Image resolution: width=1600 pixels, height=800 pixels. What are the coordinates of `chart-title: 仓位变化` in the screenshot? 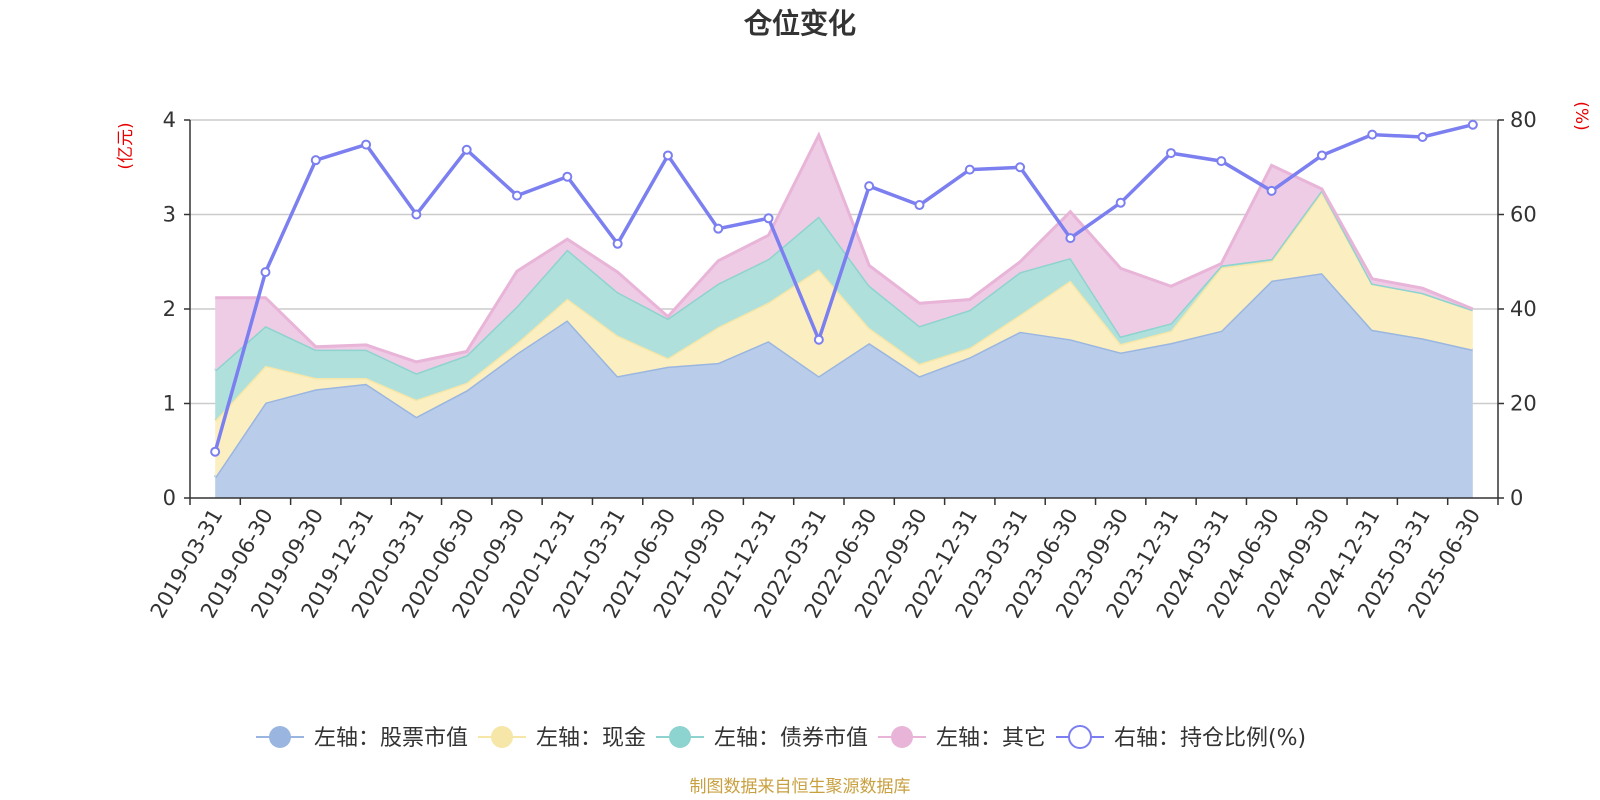 It's located at (800, 23).